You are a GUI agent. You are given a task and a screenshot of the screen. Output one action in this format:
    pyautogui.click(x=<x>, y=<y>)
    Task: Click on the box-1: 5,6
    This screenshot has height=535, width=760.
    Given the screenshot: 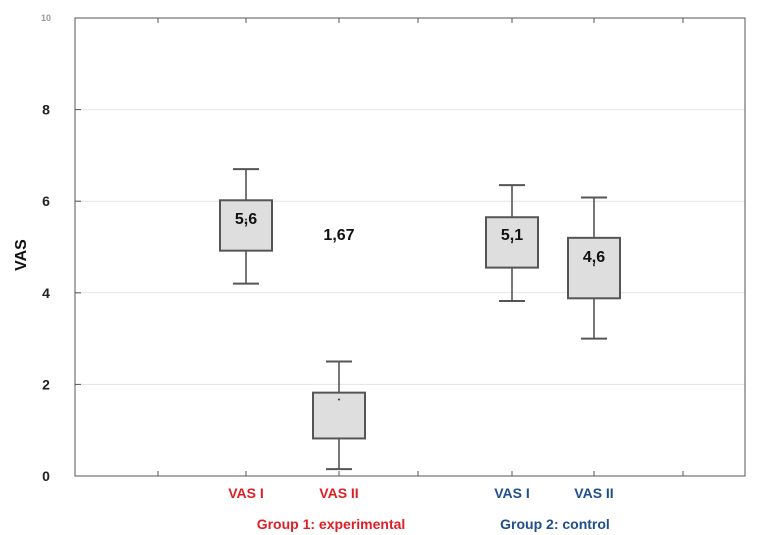 What is the action you would take?
    pyautogui.click(x=246, y=226)
    